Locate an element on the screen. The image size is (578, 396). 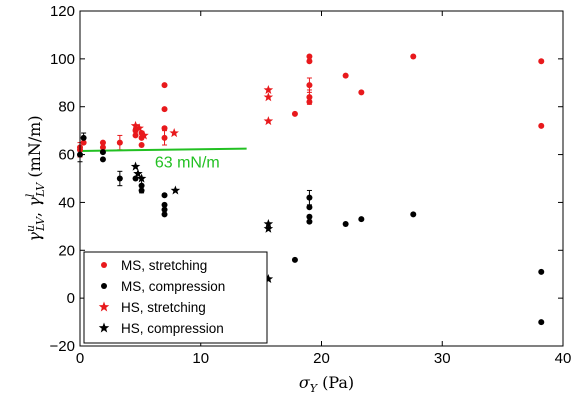
legend-label: MS, compression is located at coordinates (173, 286).